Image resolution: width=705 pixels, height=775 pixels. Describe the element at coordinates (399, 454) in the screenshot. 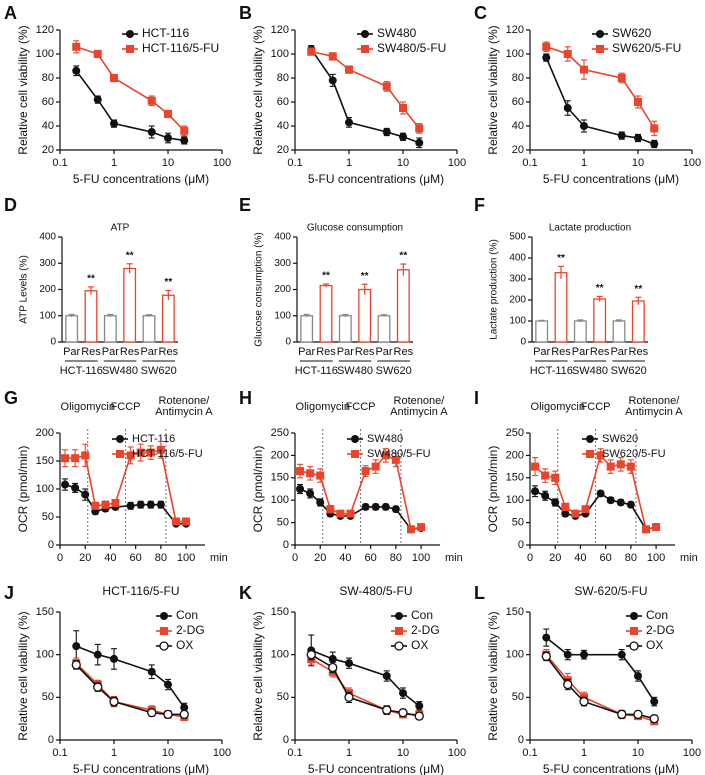

I see `legend-label: SW480/5-FU` at that location.